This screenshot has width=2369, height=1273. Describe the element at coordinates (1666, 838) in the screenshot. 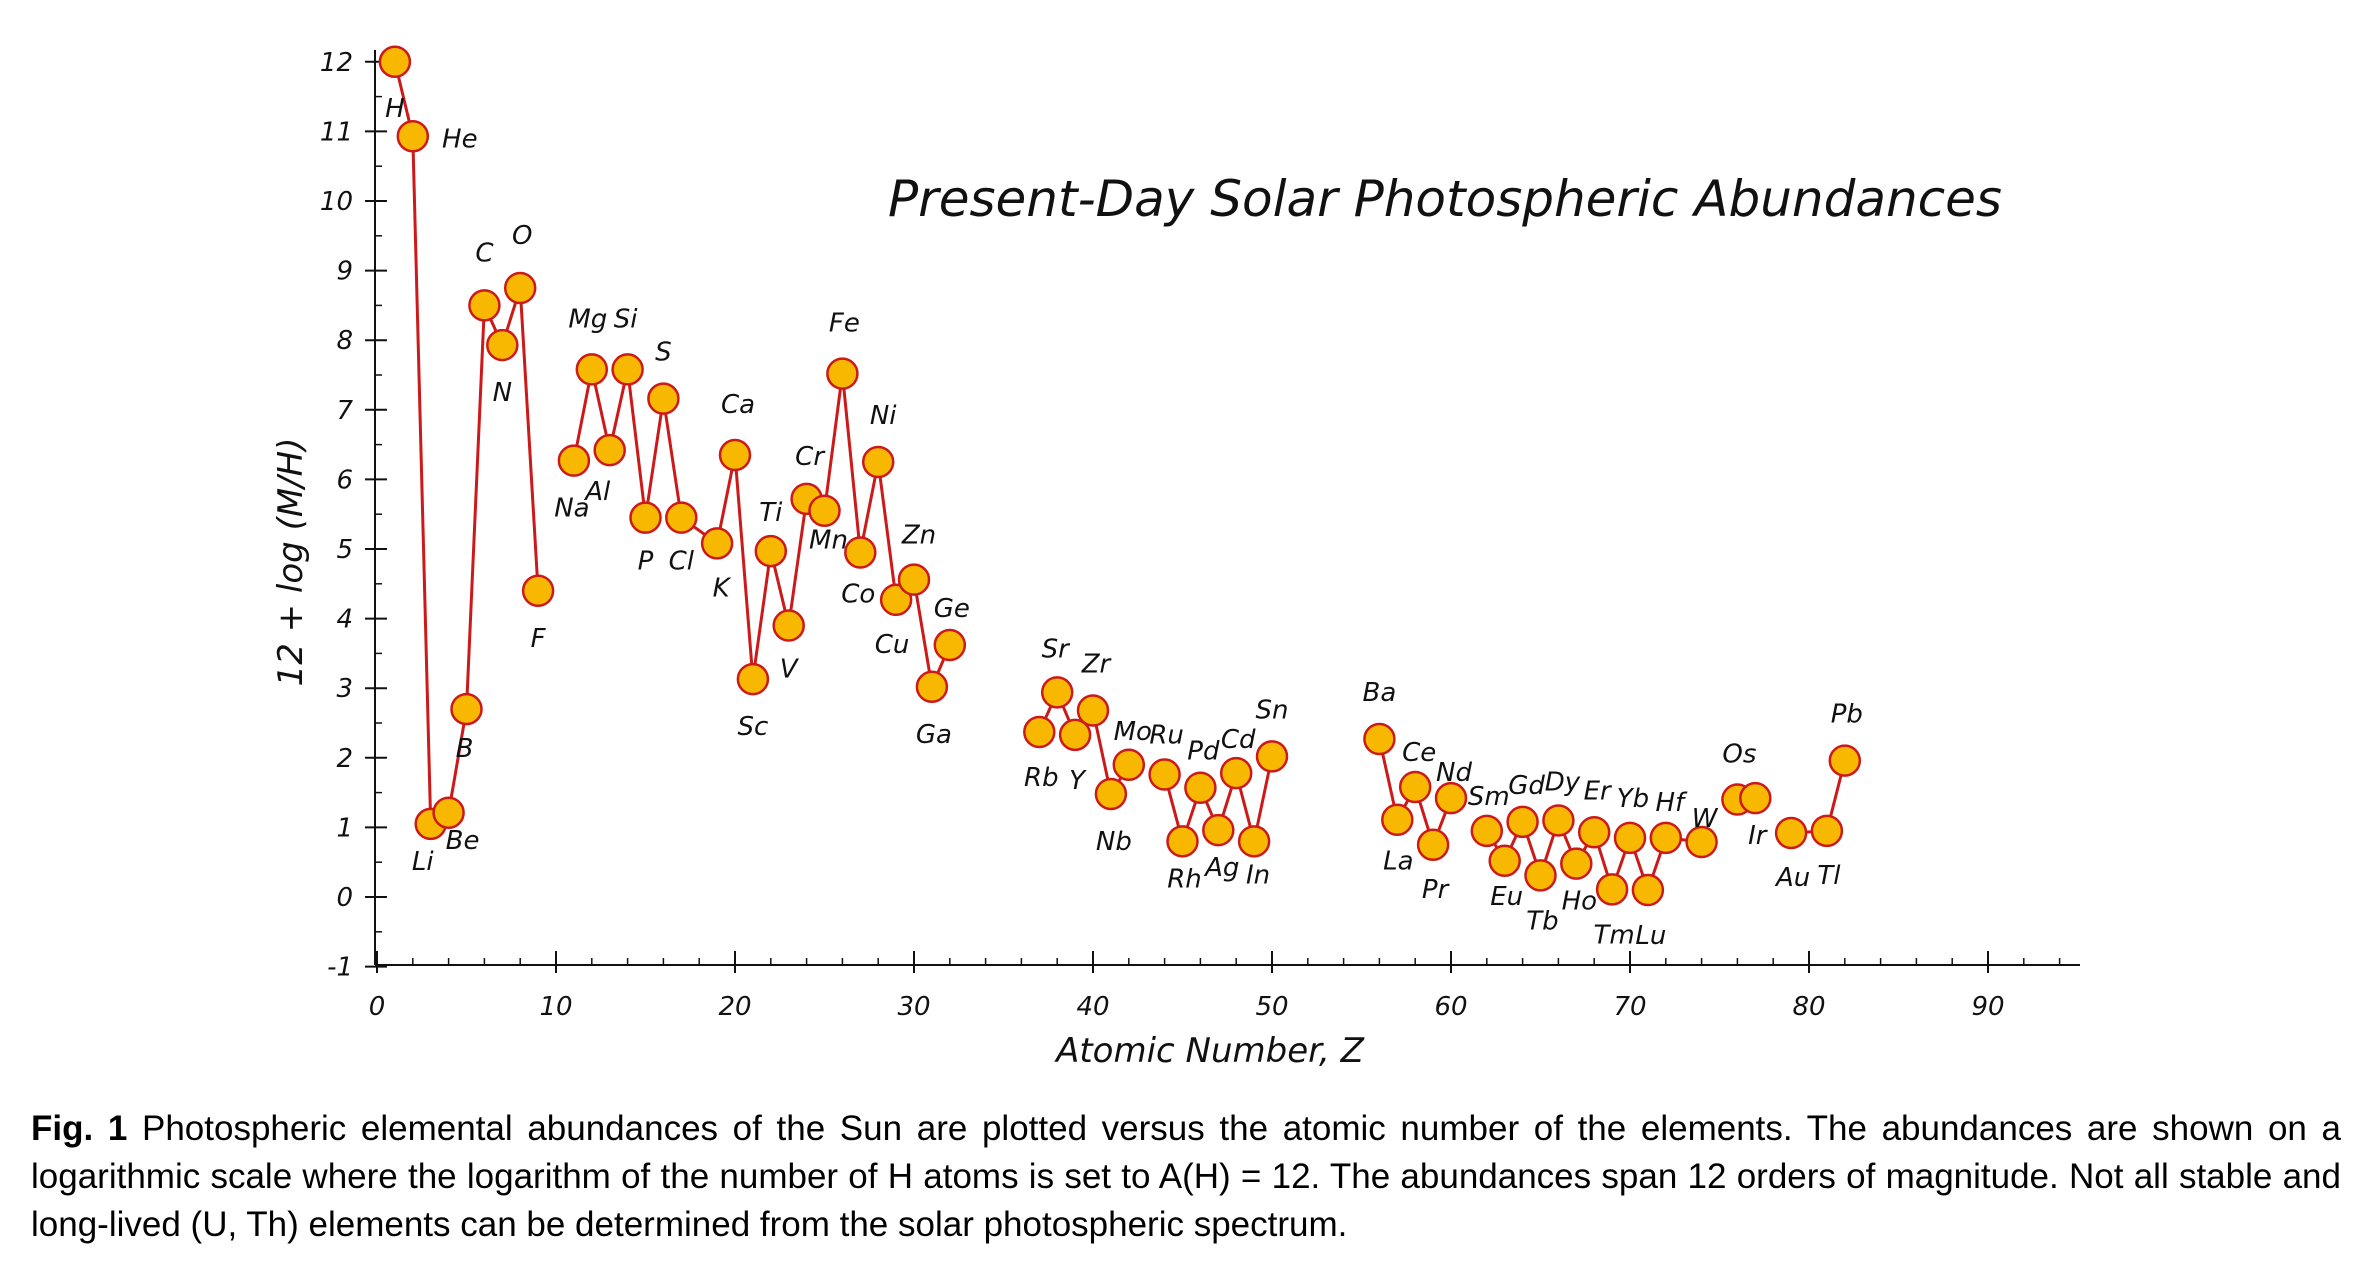

I see `marker-Hf` at that location.